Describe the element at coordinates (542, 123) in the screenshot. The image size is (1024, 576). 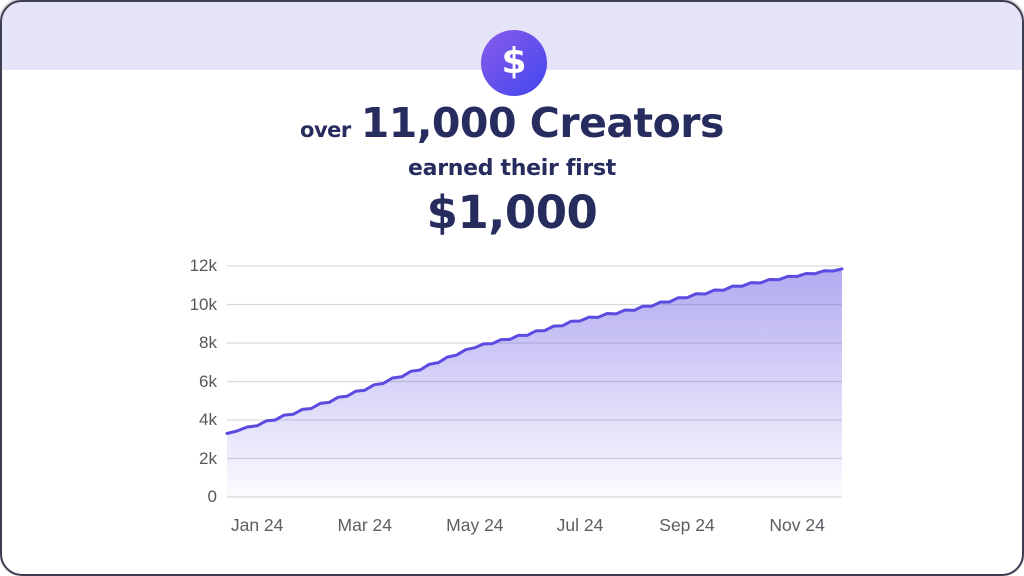
I see `headline-main: 11,000 Creators` at that location.